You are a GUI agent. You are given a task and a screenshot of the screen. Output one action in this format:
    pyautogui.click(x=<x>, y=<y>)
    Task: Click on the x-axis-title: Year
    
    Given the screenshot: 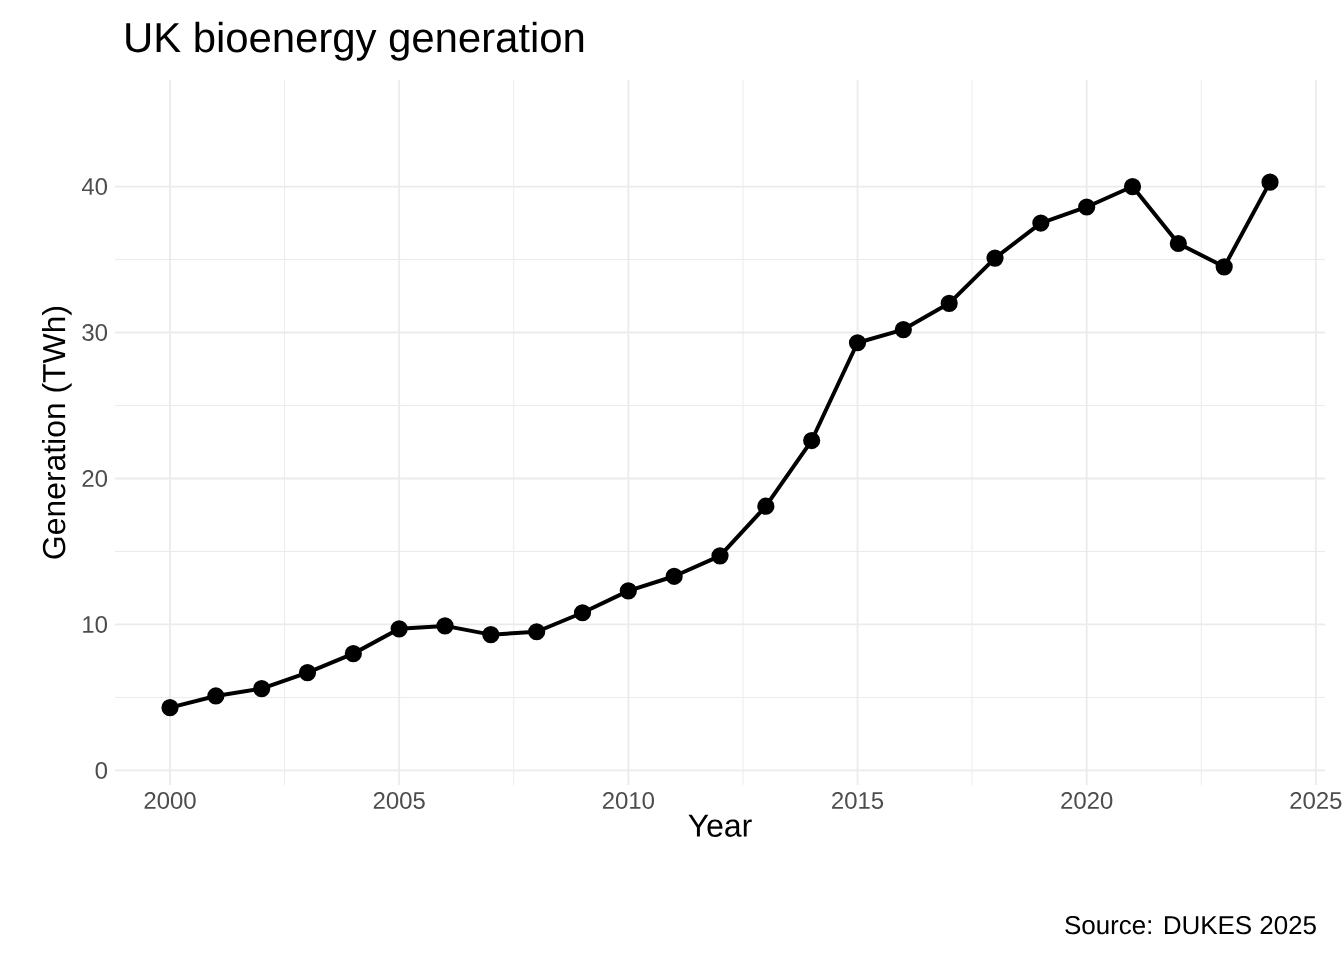 What is the action you would take?
    pyautogui.click(x=720, y=825)
    